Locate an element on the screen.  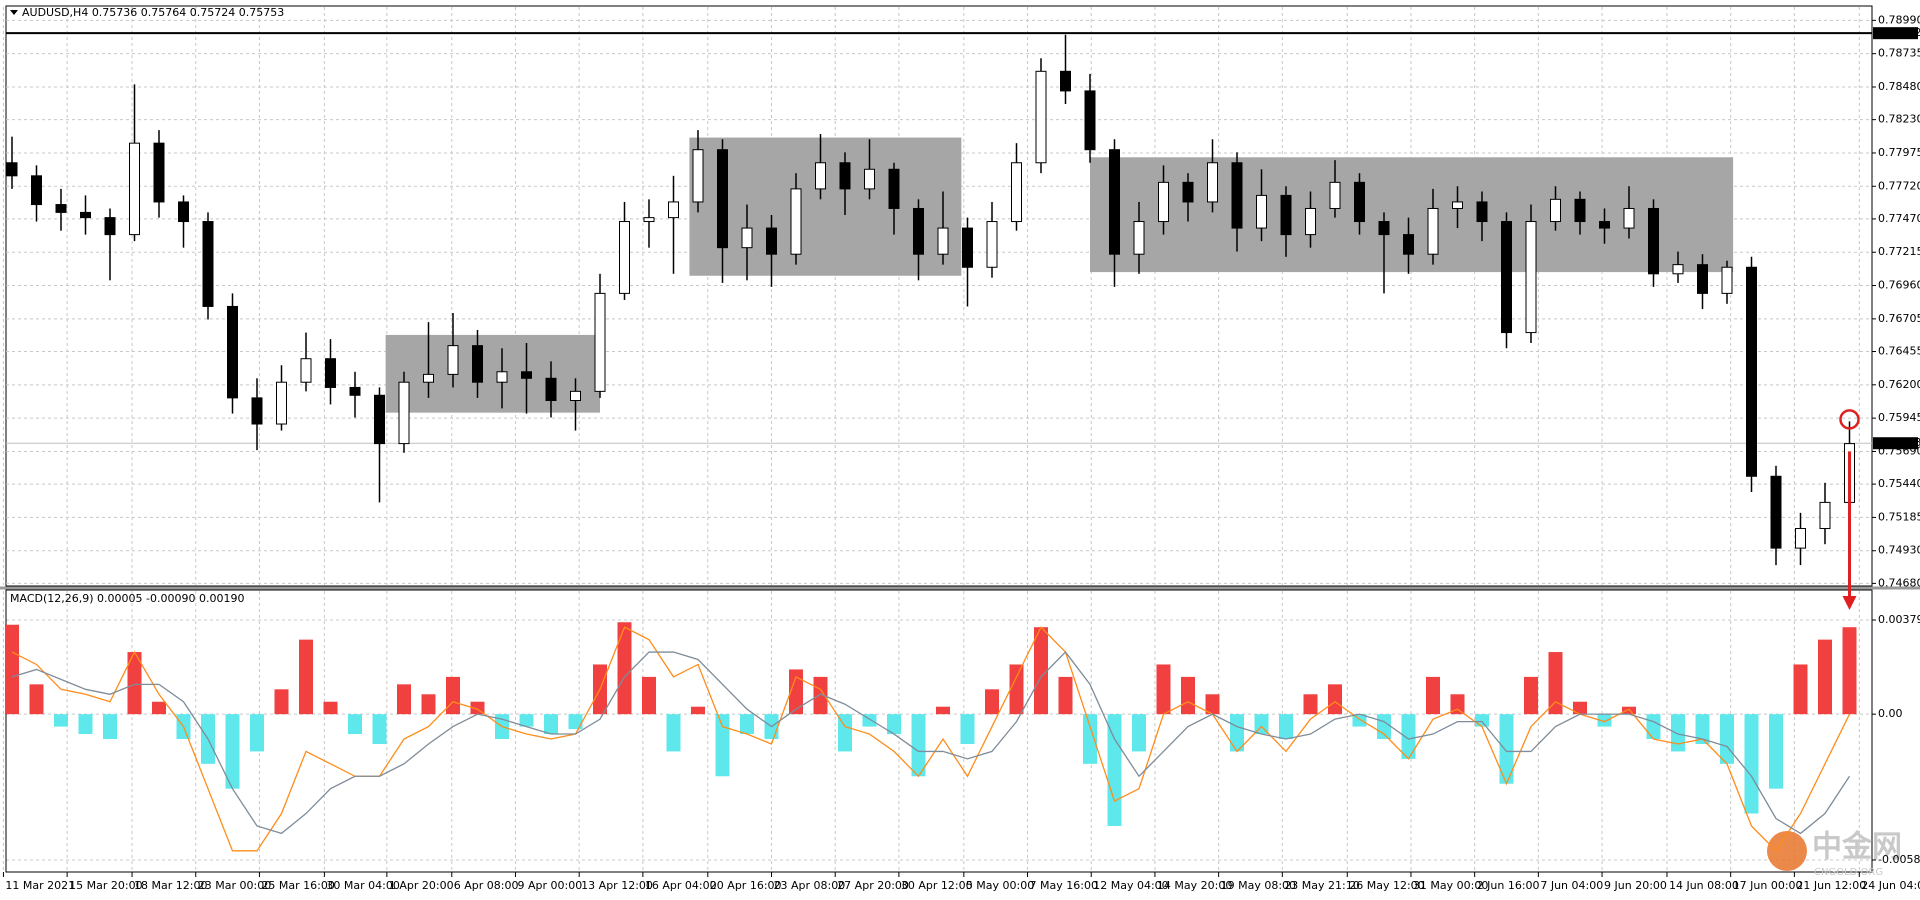
macd-title: MACD(12,26,9) 0.00005 -0.00090 0.00190 is located at coordinates (127, 598).